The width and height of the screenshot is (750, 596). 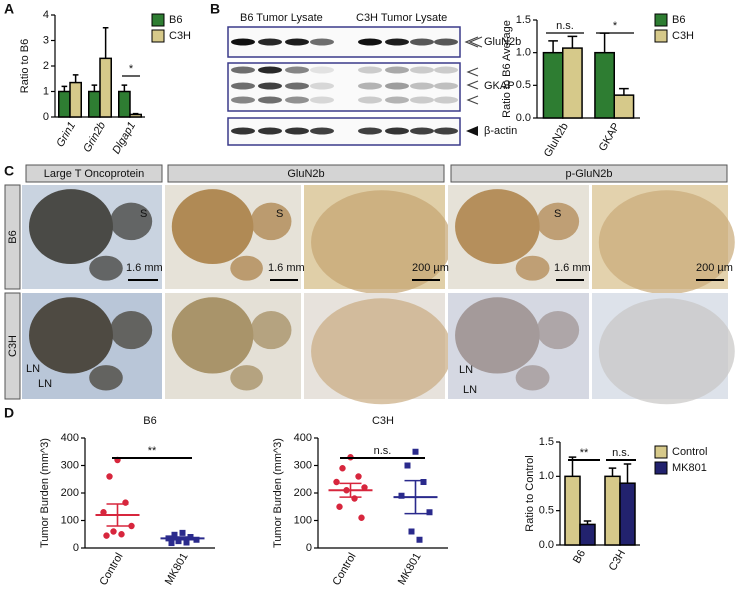 I want to click on band-label: GKAP, so click(x=499, y=86).